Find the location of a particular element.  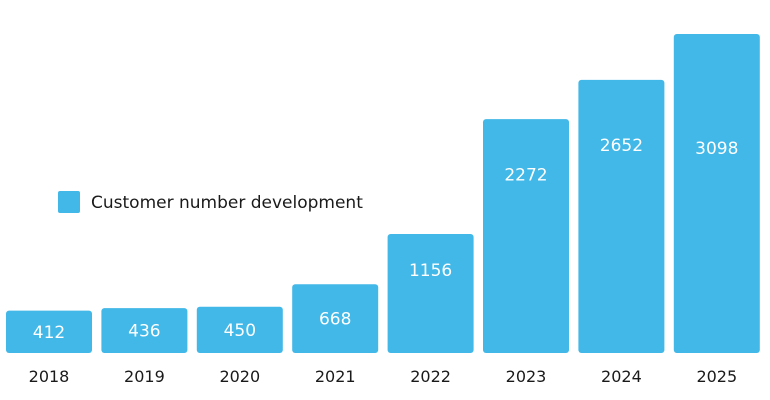

x-tick-label-2020: 2020 is located at coordinates (239, 376).